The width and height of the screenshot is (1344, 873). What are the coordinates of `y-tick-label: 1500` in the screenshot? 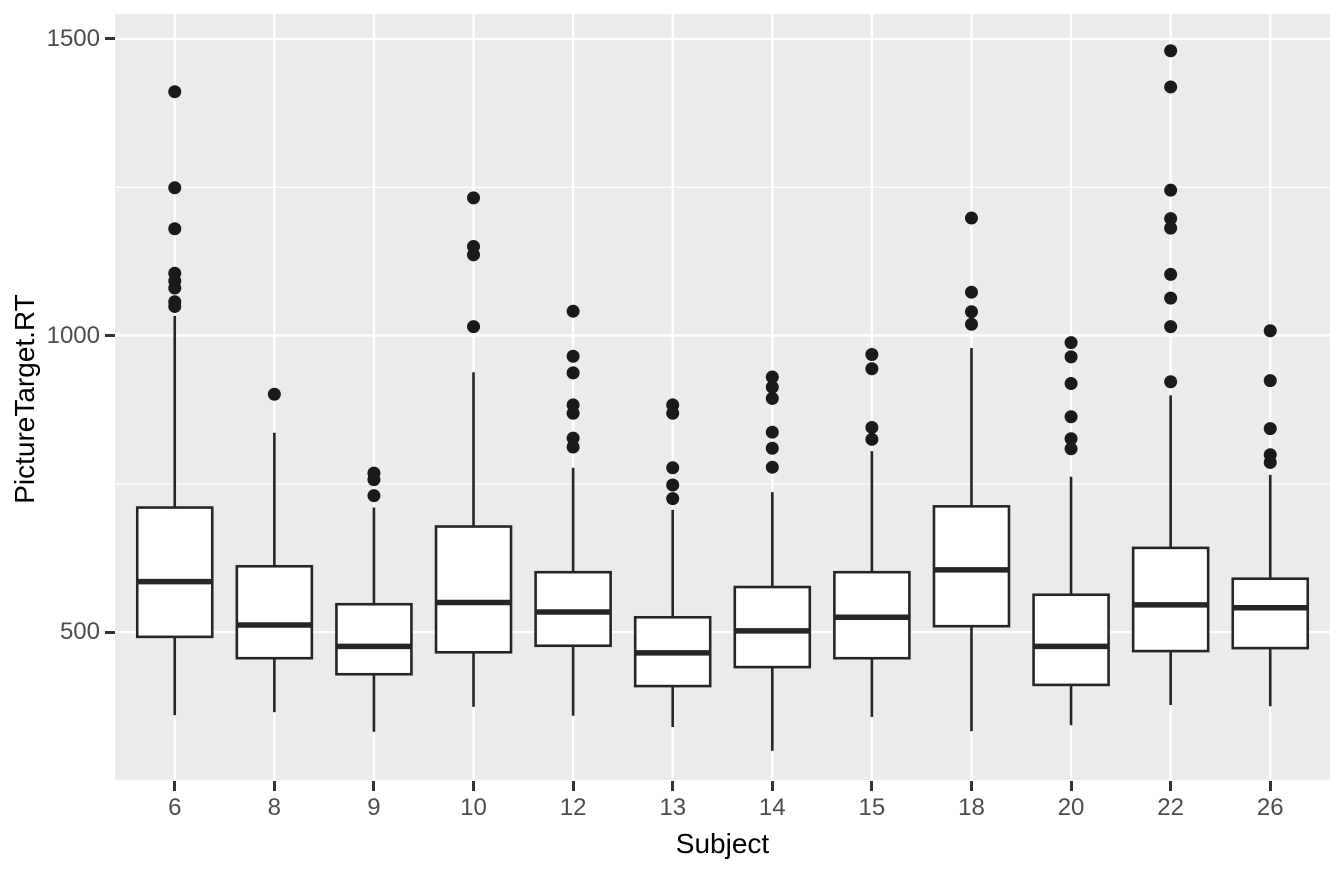 It's located at (73, 38).